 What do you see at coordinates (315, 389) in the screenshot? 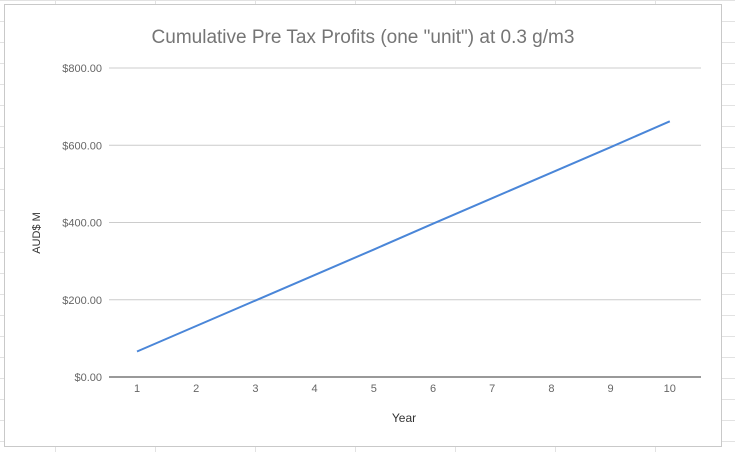
I see `x-tick-label: 4` at bounding box center [315, 389].